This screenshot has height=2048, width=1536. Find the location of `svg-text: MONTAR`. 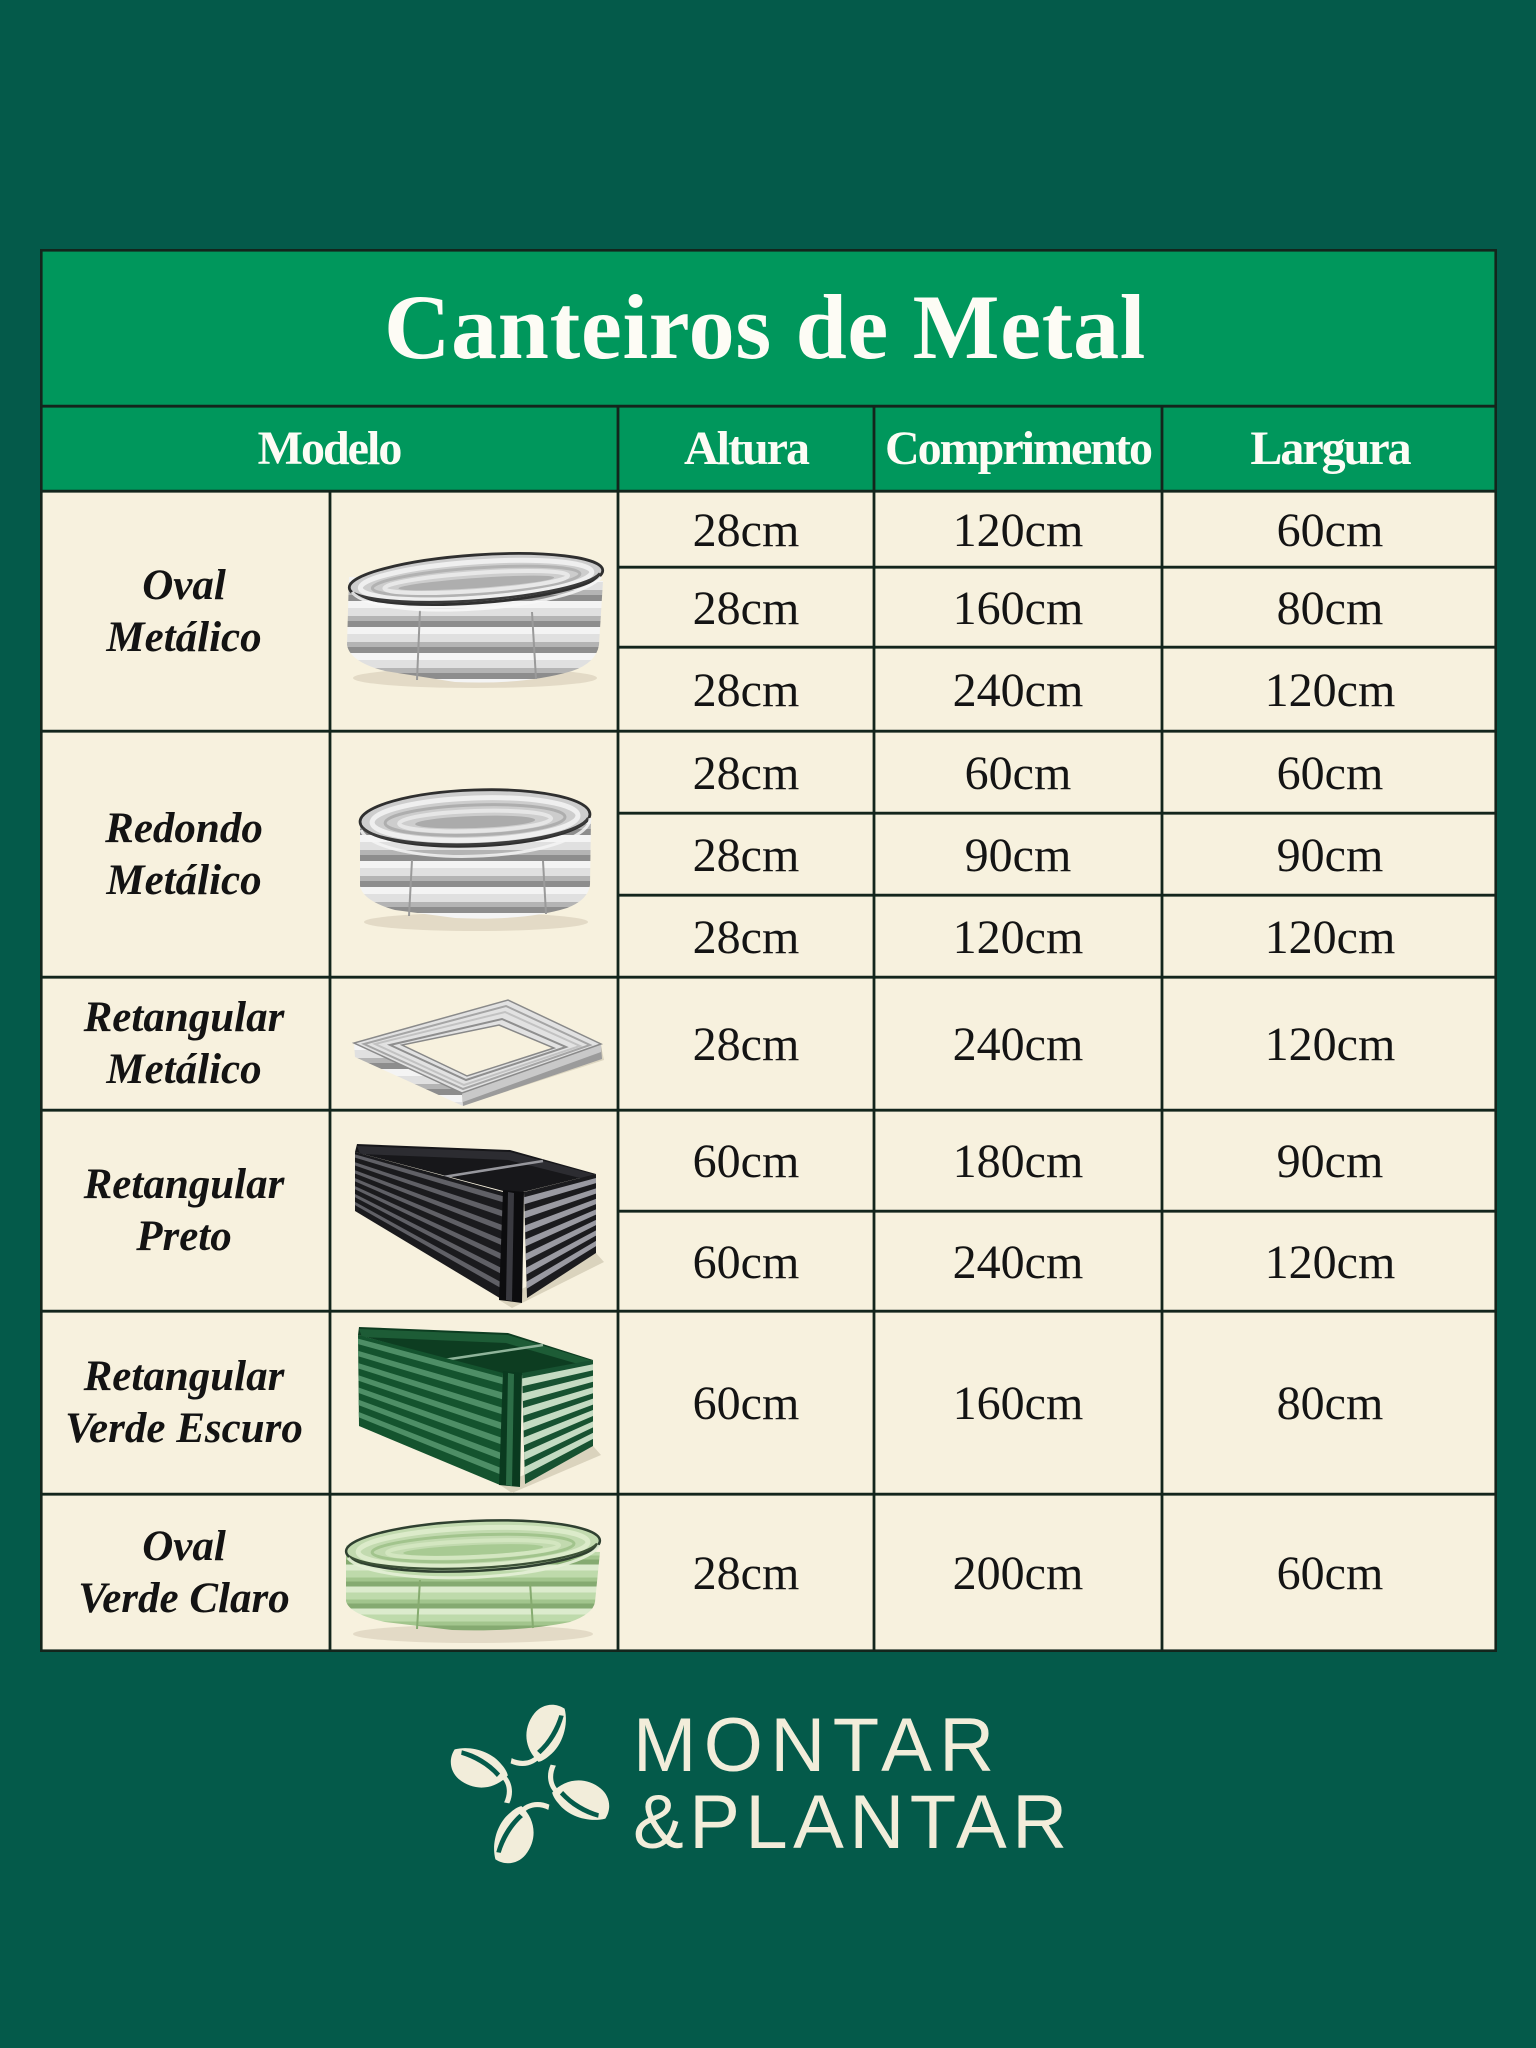

svg-text: MONTAR is located at coordinates (817, 1745).